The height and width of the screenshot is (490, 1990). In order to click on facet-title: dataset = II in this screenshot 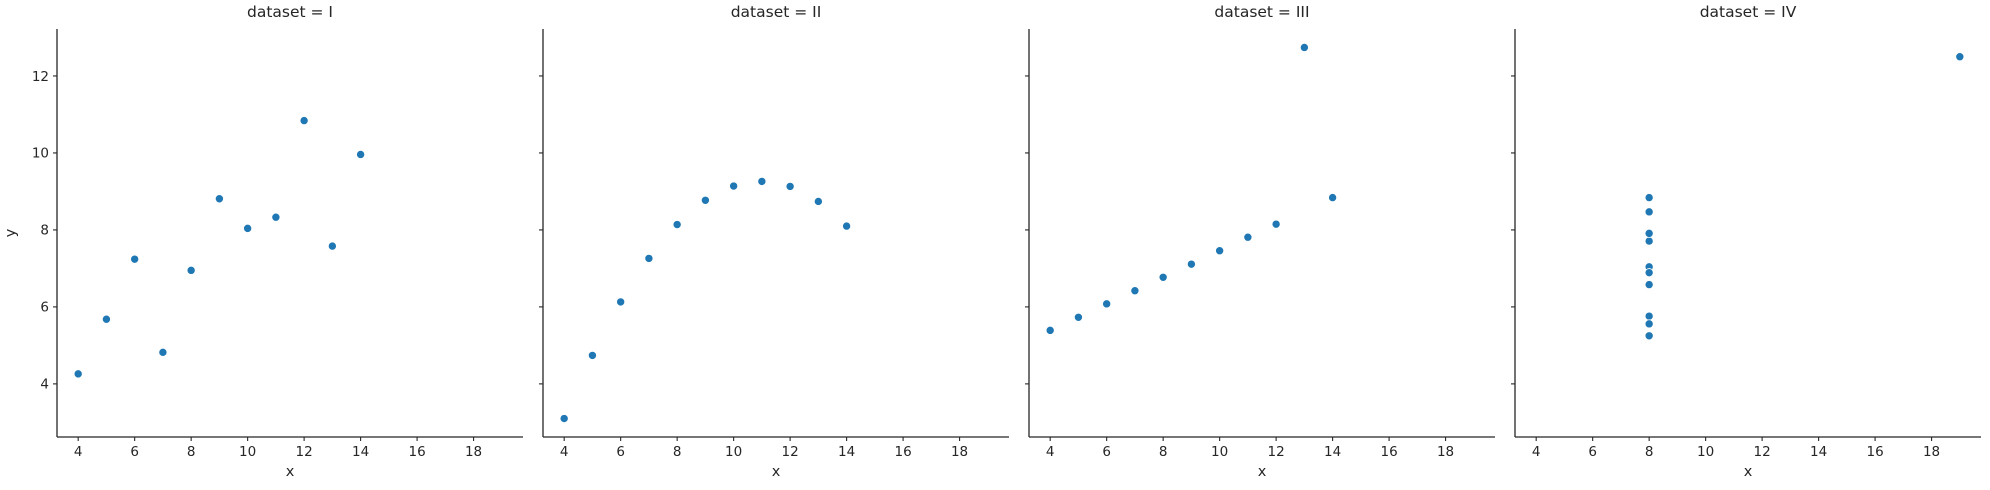, I will do `click(776, 12)`.